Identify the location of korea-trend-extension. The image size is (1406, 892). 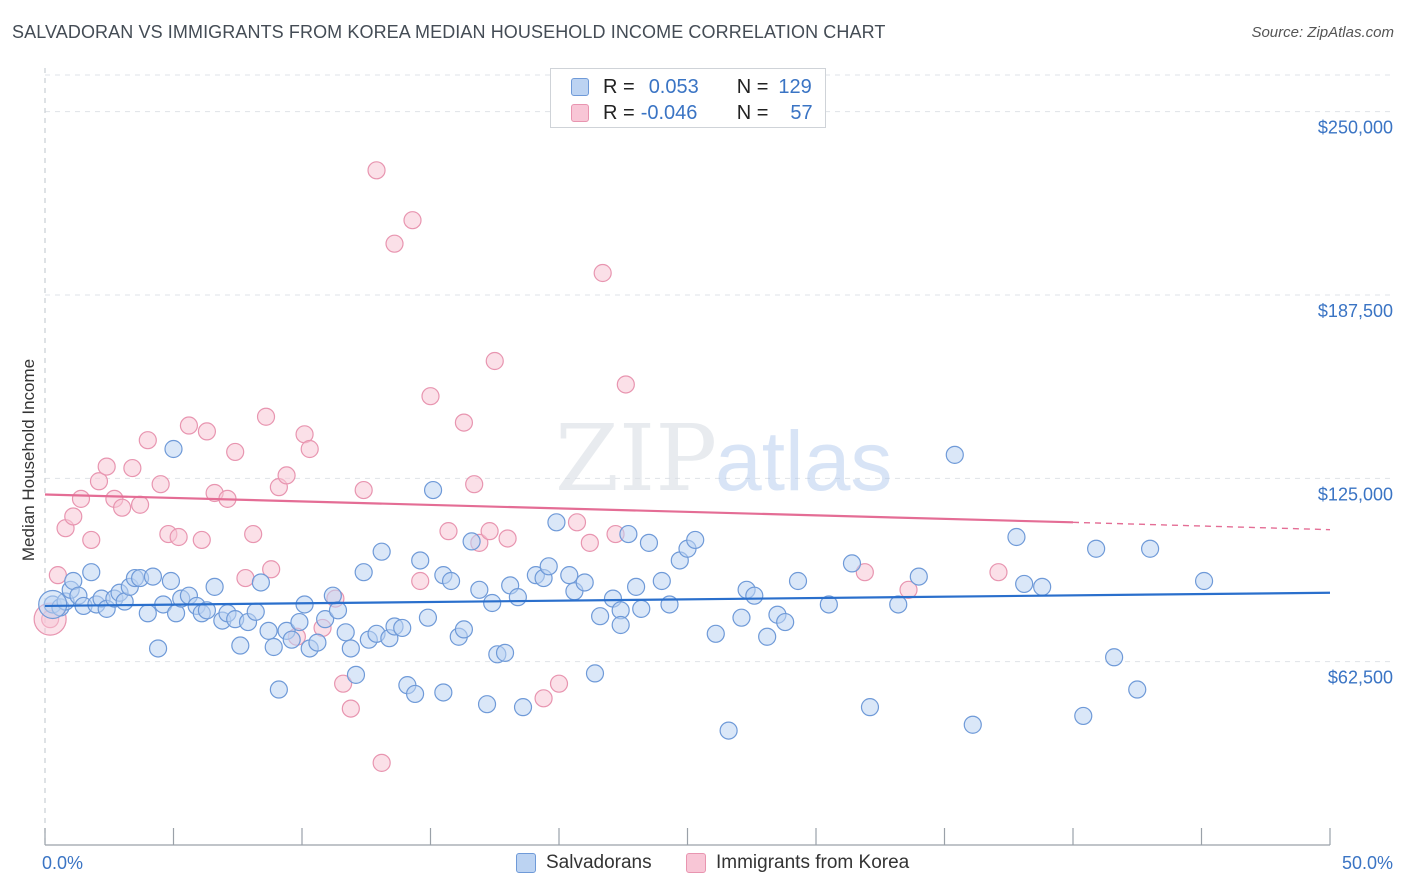
(1201, 526).